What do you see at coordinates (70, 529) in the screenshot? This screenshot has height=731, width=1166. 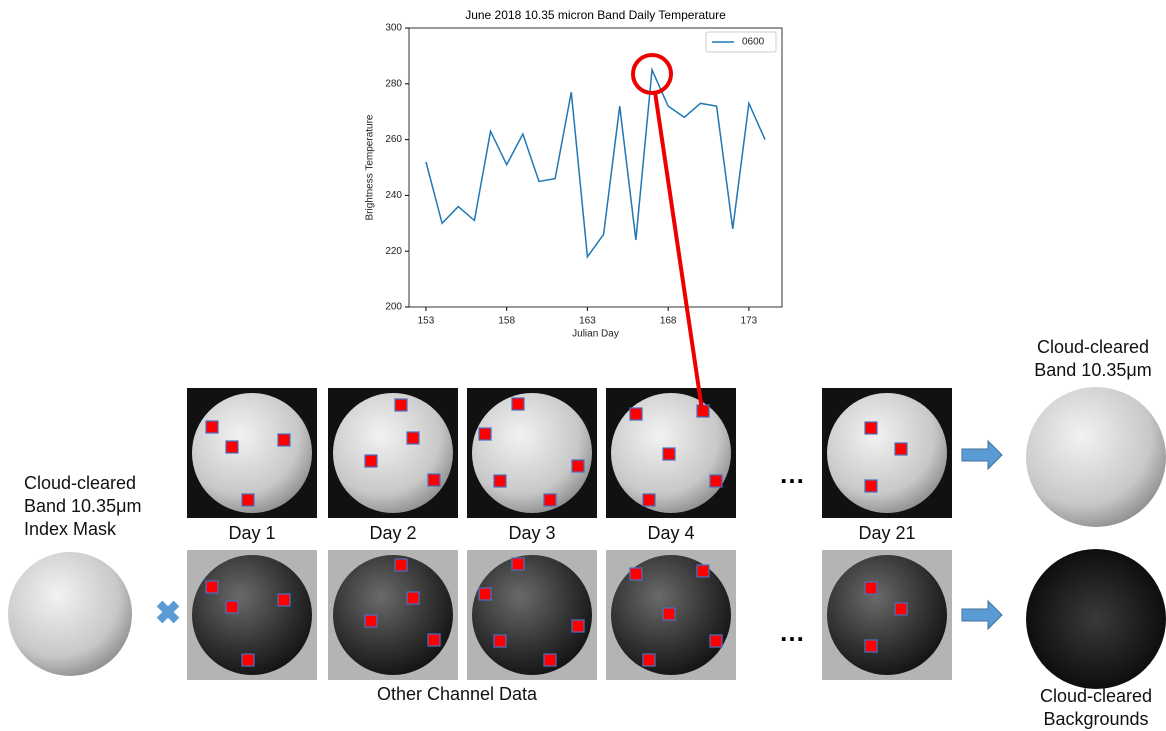 I see `mask-label: Index Mask` at bounding box center [70, 529].